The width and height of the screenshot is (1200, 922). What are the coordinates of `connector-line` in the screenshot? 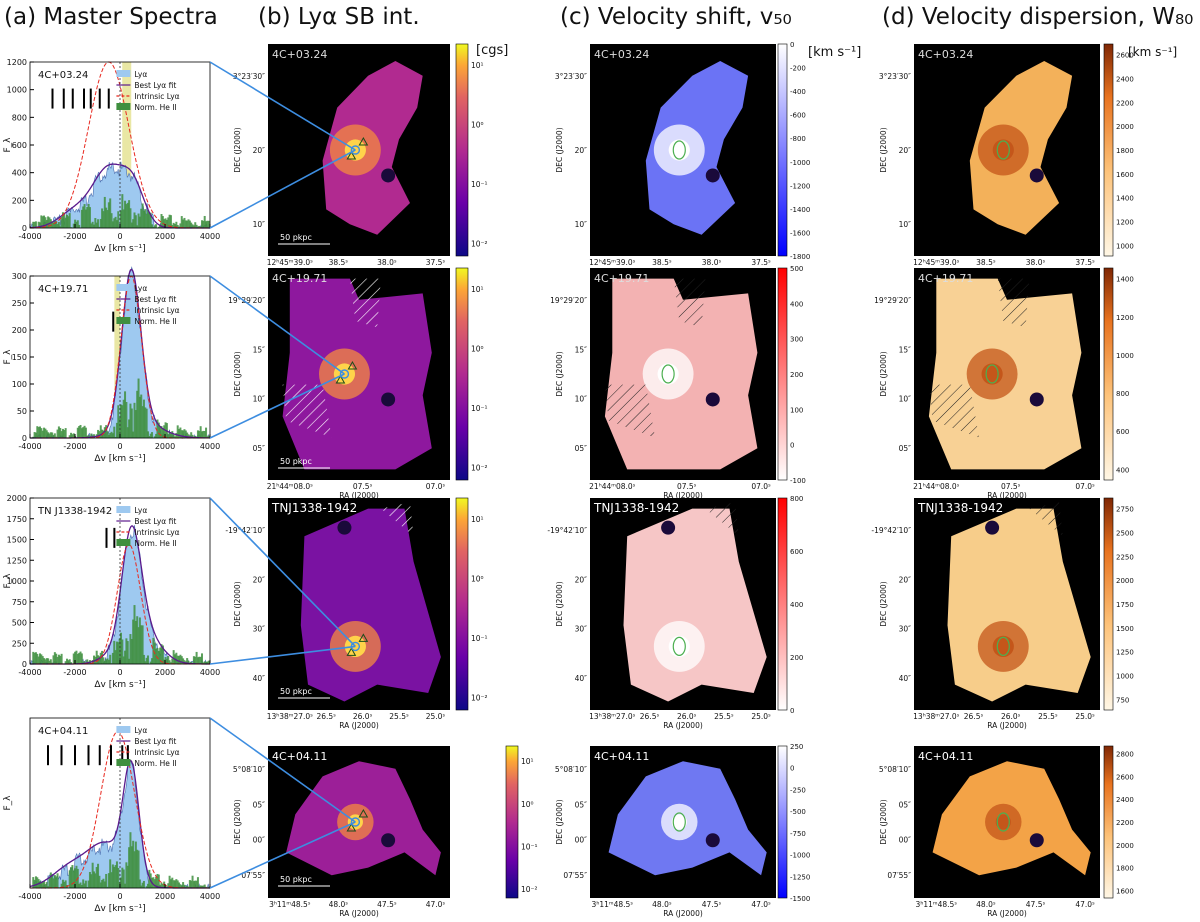 It's located at (277, 325).